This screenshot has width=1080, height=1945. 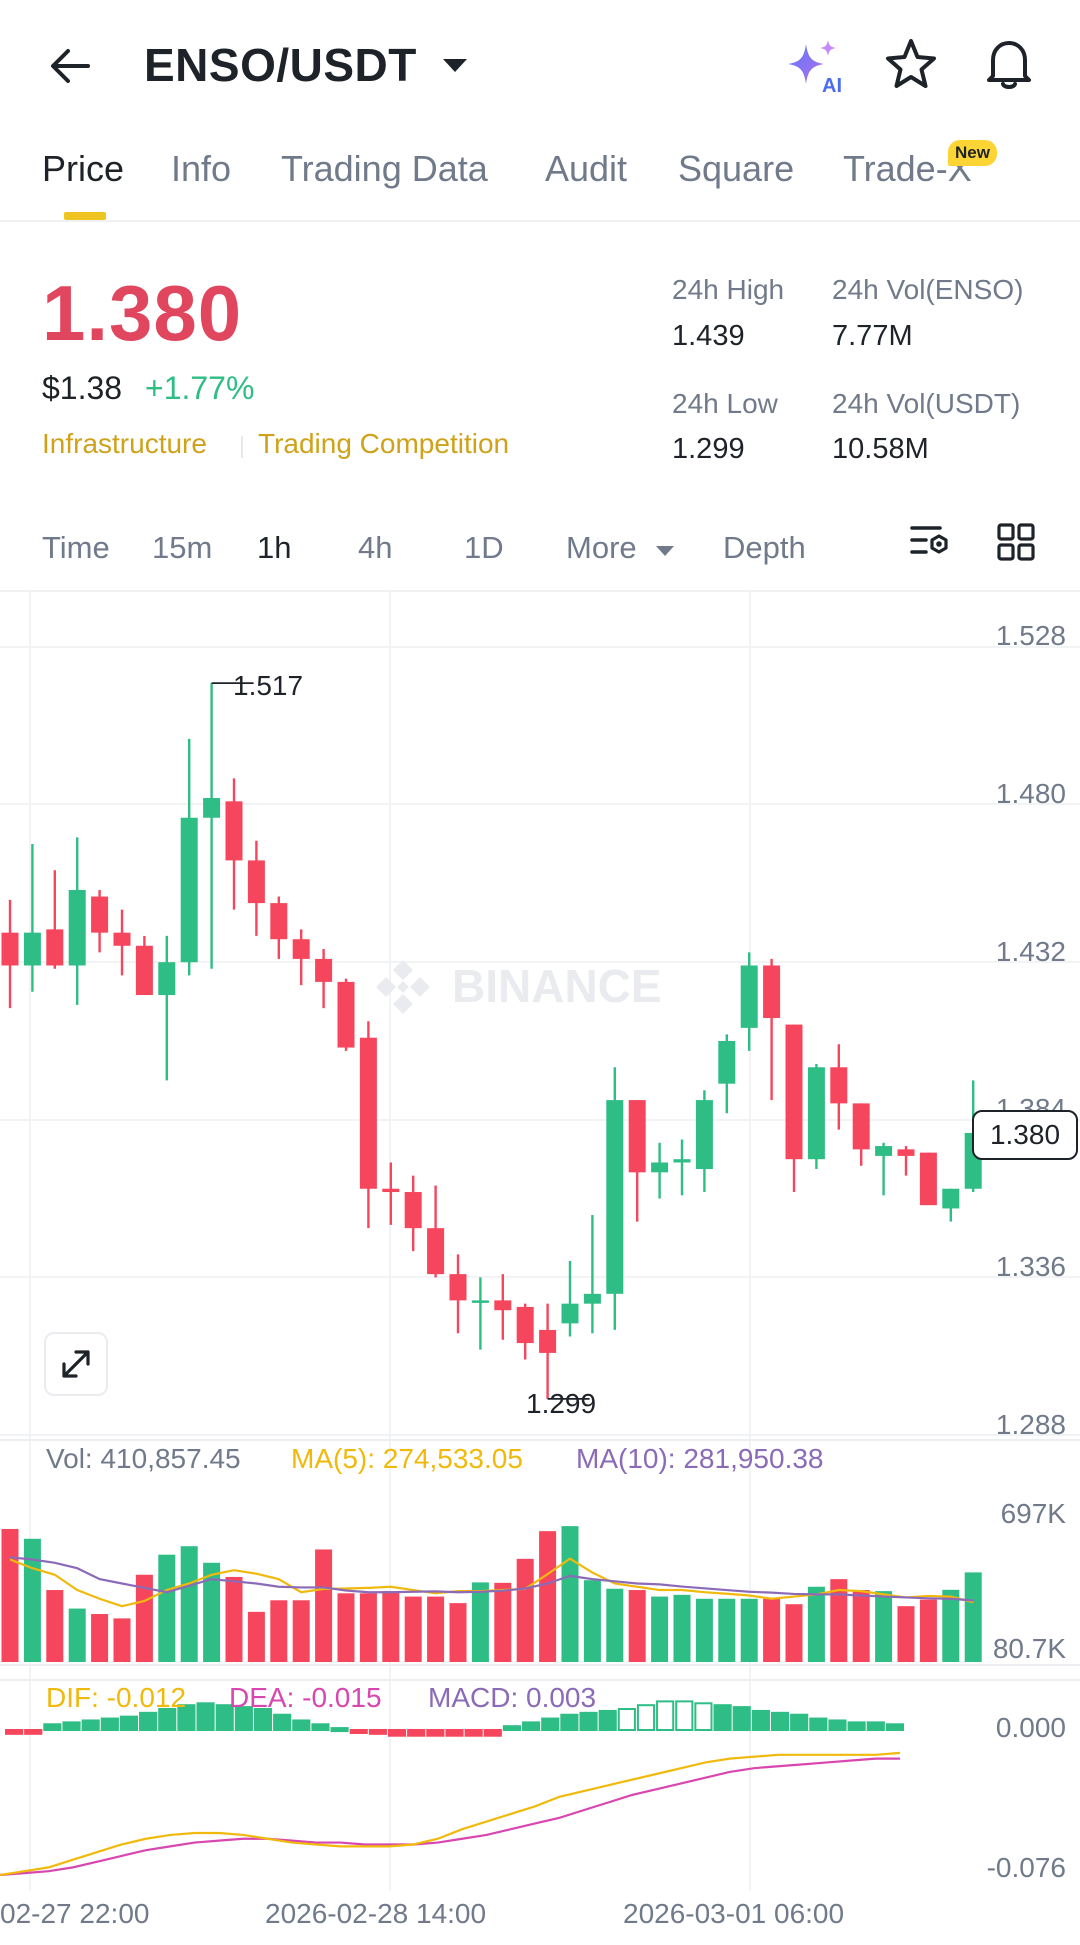 What do you see at coordinates (70, 66) in the screenshot?
I see `back-arrow-icon` at bounding box center [70, 66].